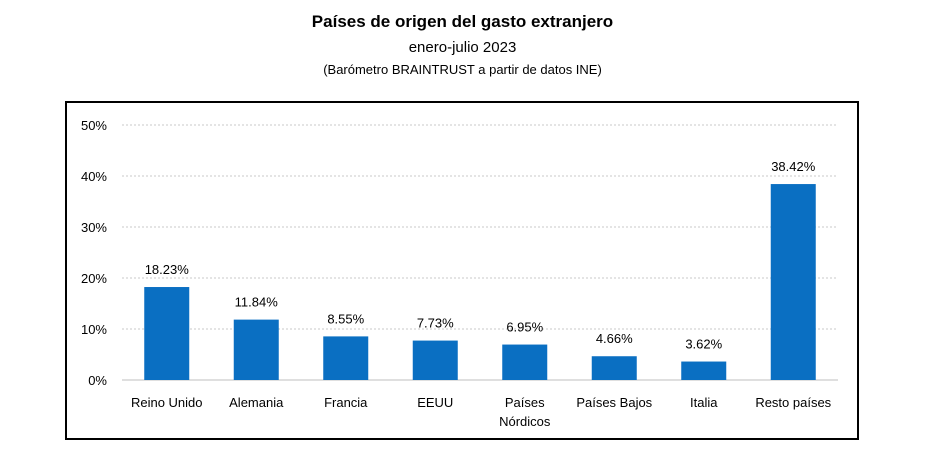 The width and height of the screenshot is (925, 466). What do you see at coordinates (703, 344) in the screenshot?
I see `data-label: 3.62%` at bounding box center [703, 344].